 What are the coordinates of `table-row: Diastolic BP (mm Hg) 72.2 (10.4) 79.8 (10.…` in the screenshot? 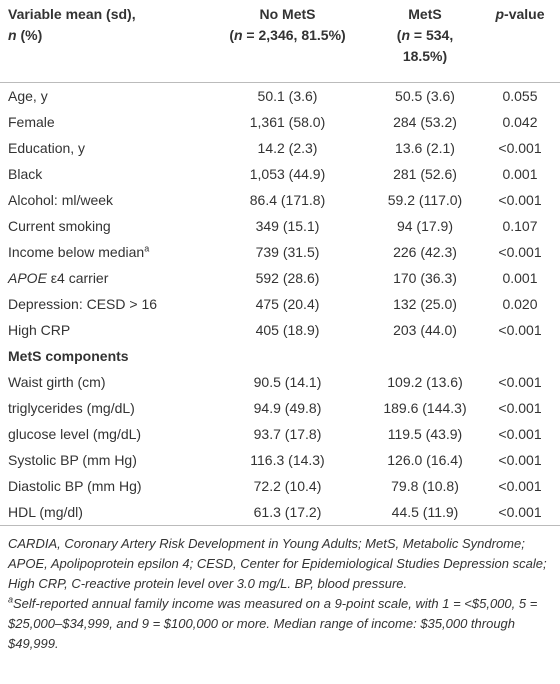 It's located at (280, 486).